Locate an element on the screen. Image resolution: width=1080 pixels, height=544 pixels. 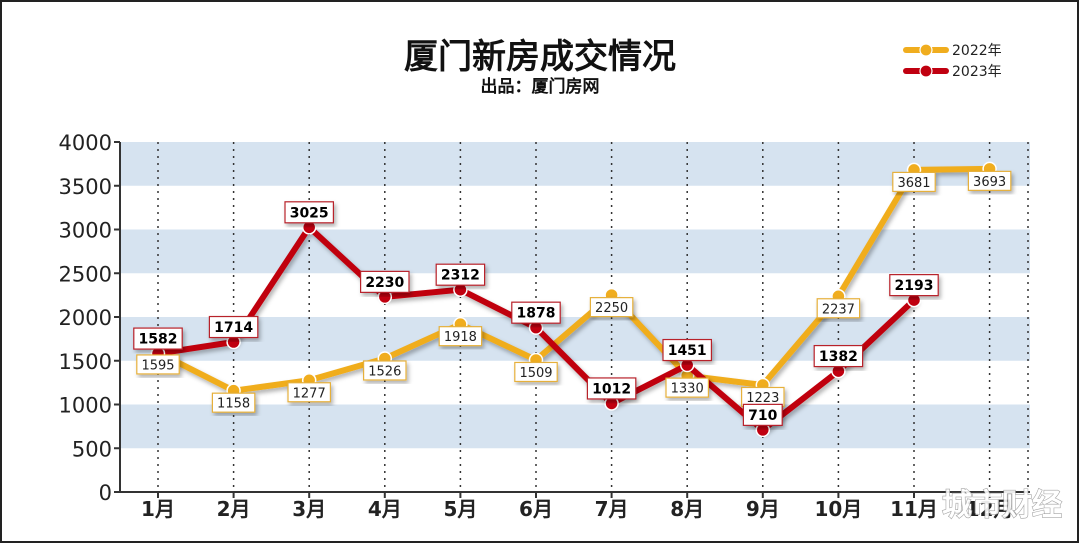
data-label-2022: 1158 is located at coordinates (233, 404).